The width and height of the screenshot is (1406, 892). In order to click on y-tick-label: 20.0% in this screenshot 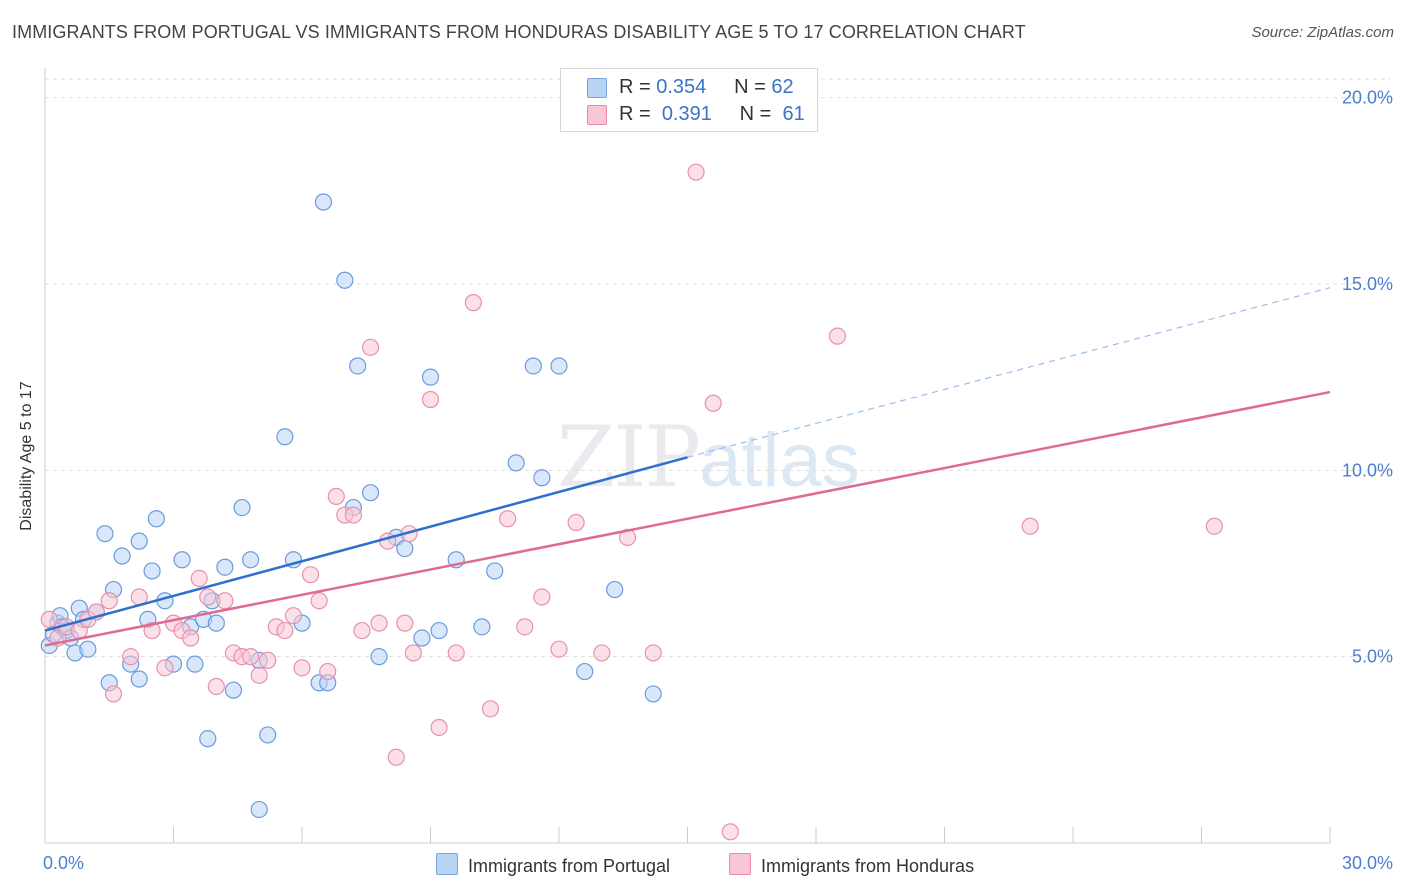, I will do `click(1367, 98)`.